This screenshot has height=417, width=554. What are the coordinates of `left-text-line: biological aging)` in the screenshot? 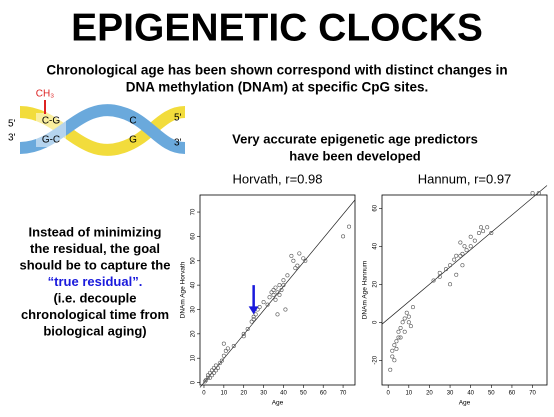 It's located at (94, 330).